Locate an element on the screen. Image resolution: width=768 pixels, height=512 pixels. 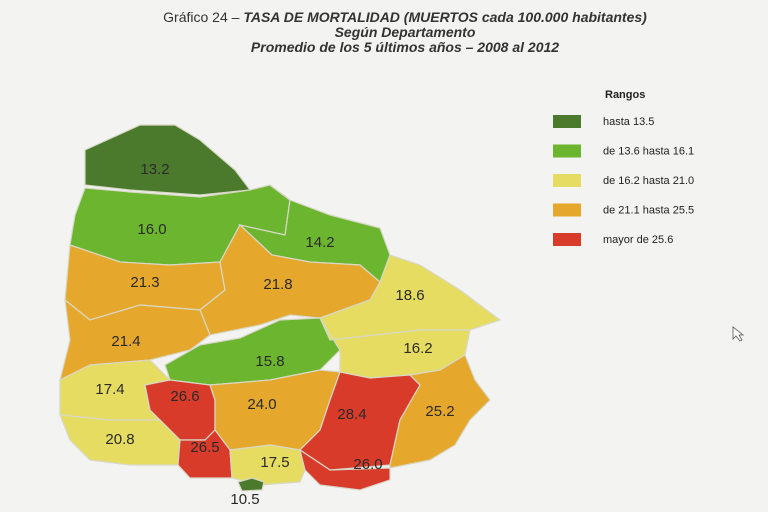
region-label: 25.2 is located at coordinates (439, 411).